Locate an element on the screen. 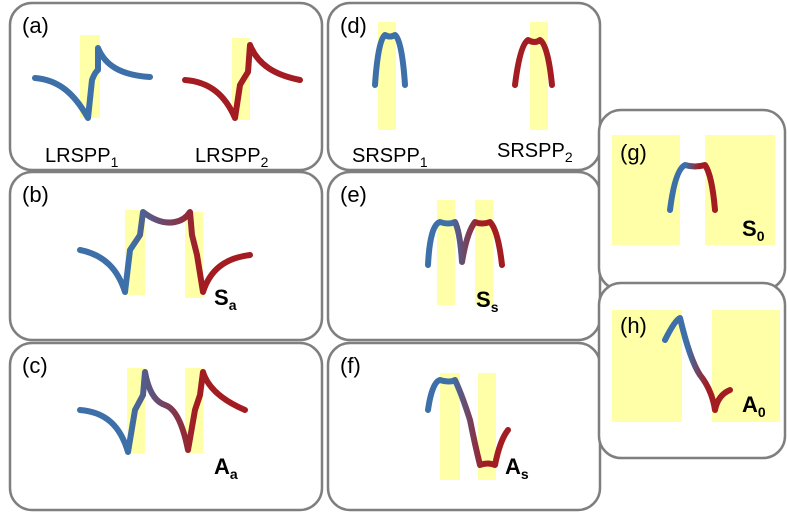  caption: A0 is located at coordinates (754, 406).